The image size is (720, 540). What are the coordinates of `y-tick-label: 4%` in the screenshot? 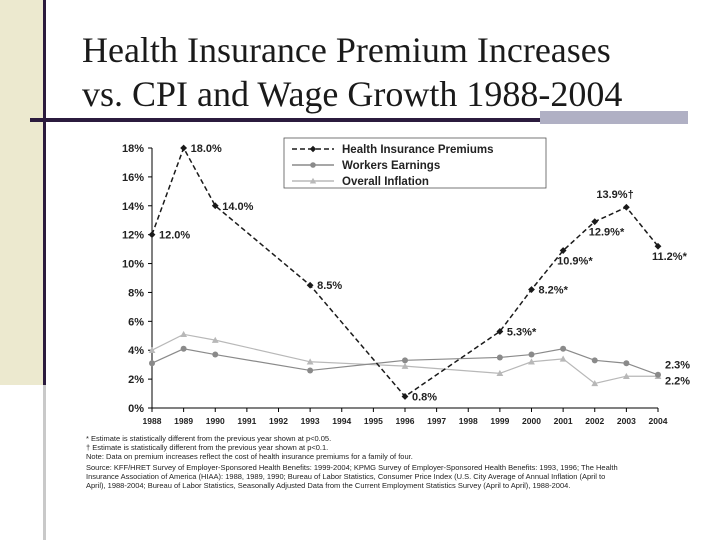 It's located at (136, 351).